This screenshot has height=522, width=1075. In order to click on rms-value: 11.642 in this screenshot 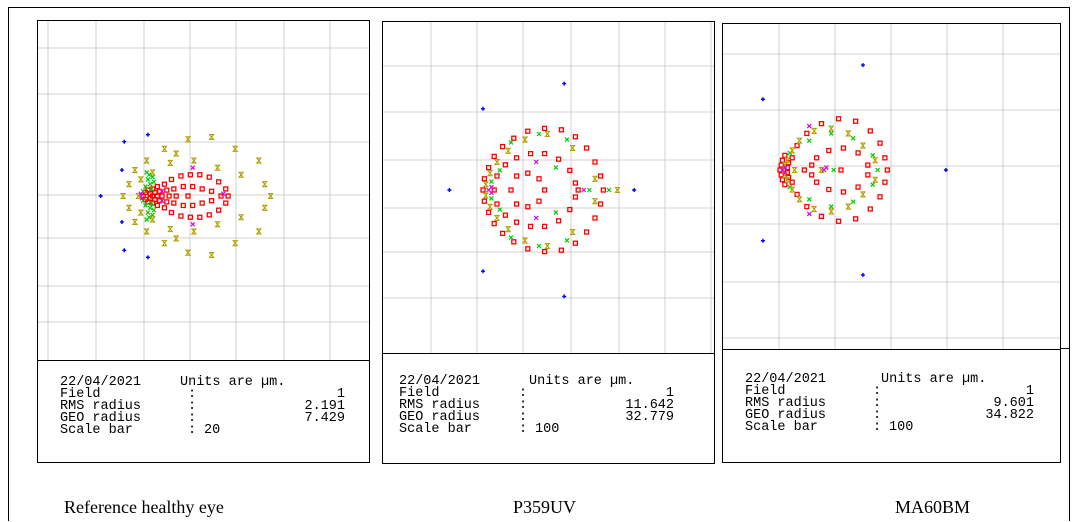, I will do `click(649, 405)`.